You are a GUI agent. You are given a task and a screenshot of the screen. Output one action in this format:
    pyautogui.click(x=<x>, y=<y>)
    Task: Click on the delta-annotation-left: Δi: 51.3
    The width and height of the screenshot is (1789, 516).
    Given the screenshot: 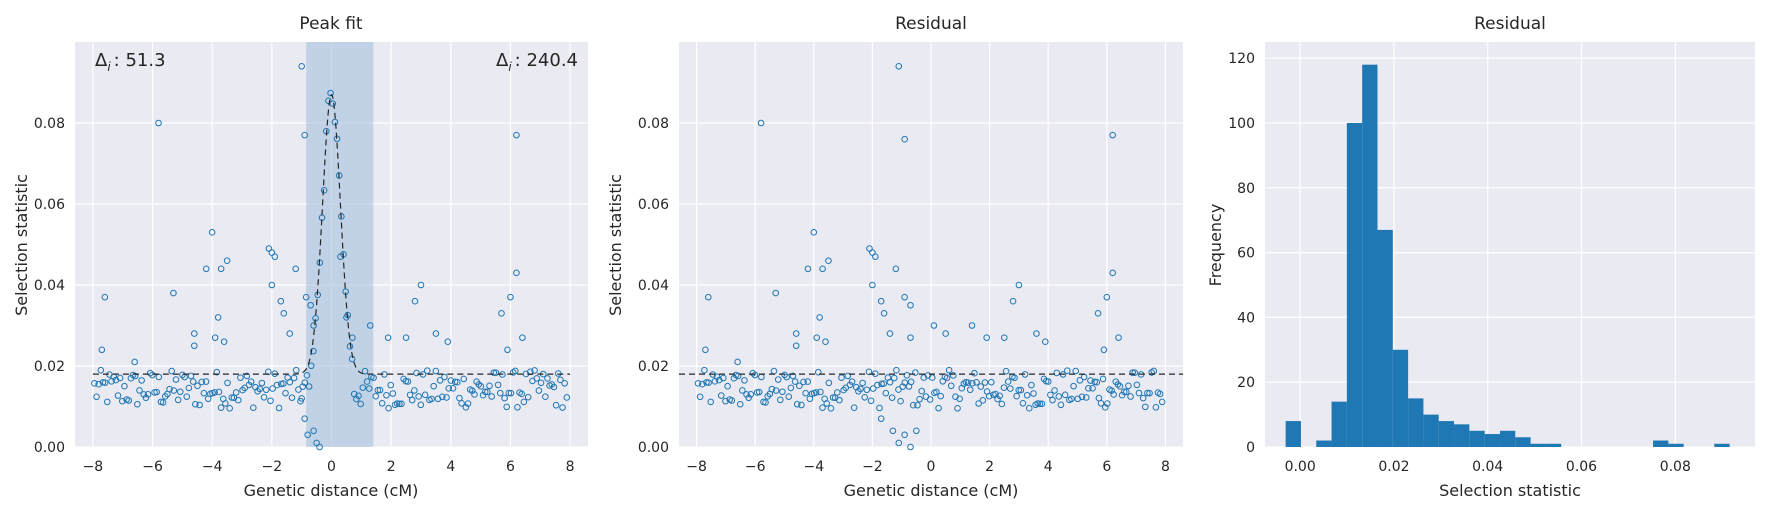 What is the action you would take?
    pyautogui.click(x=130, y=62)
    